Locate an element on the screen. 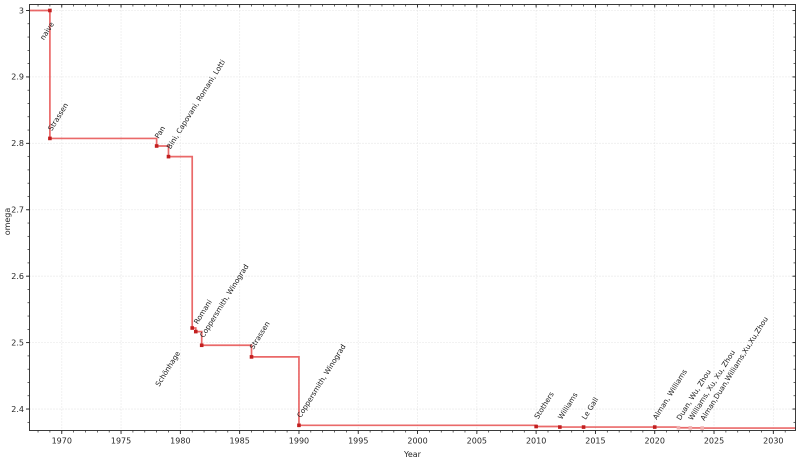 The image size is (800, 460). x-tick-label: 2020 is located at coordinates (655, 441).